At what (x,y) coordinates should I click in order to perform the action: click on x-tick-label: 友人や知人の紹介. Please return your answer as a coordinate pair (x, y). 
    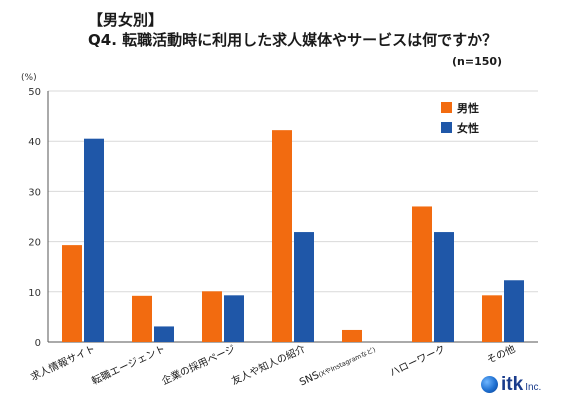
    Looking at the image, I should click on (268, 365).